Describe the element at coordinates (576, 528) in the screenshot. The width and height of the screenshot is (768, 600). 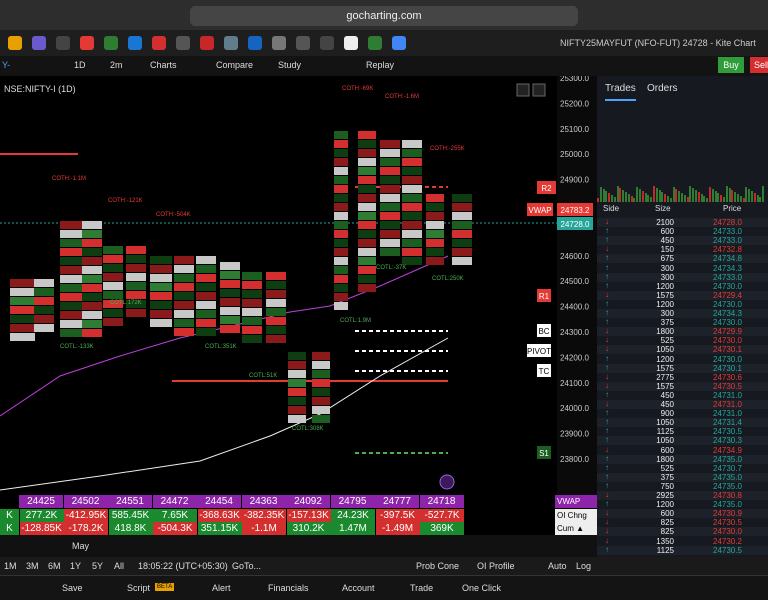
I see `row-label: Cum ▲` at that location.